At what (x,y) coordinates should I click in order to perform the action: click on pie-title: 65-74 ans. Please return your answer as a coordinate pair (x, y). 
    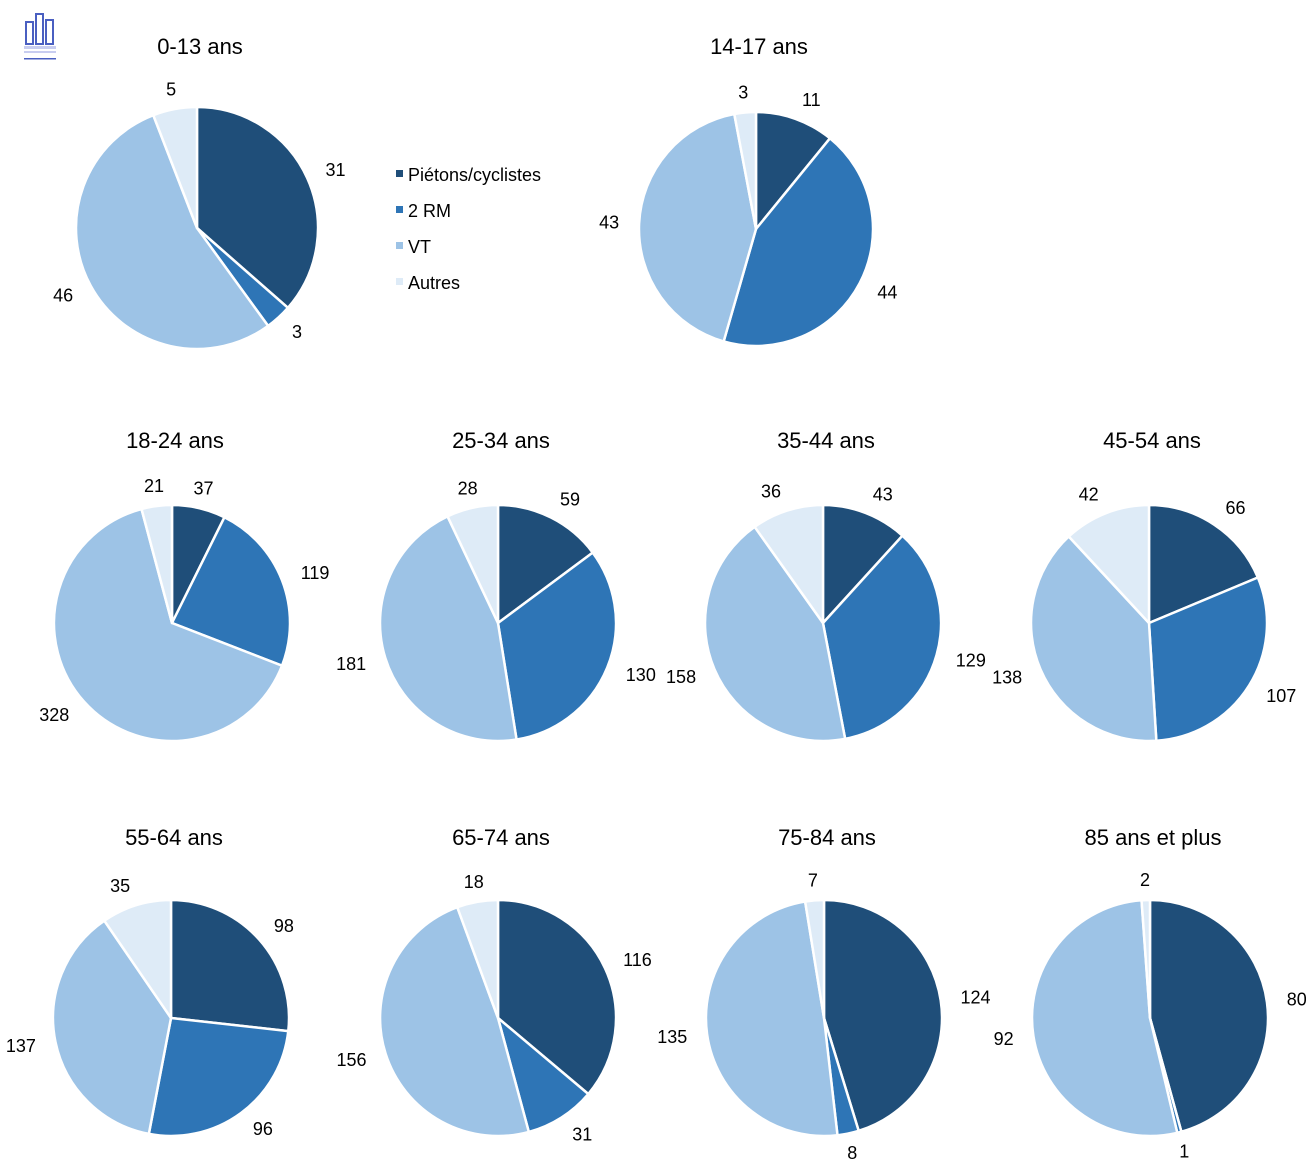
    Looking at the image, I should click on (501, 837).